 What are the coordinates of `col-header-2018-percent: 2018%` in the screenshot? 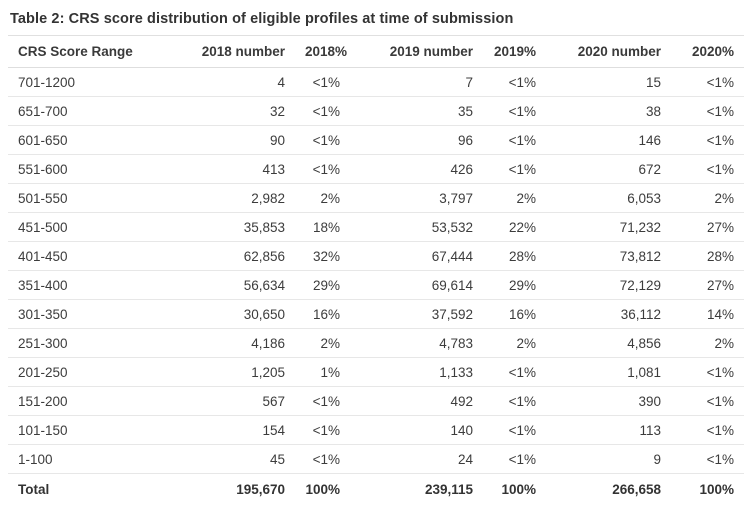 It's located at (322, 51).